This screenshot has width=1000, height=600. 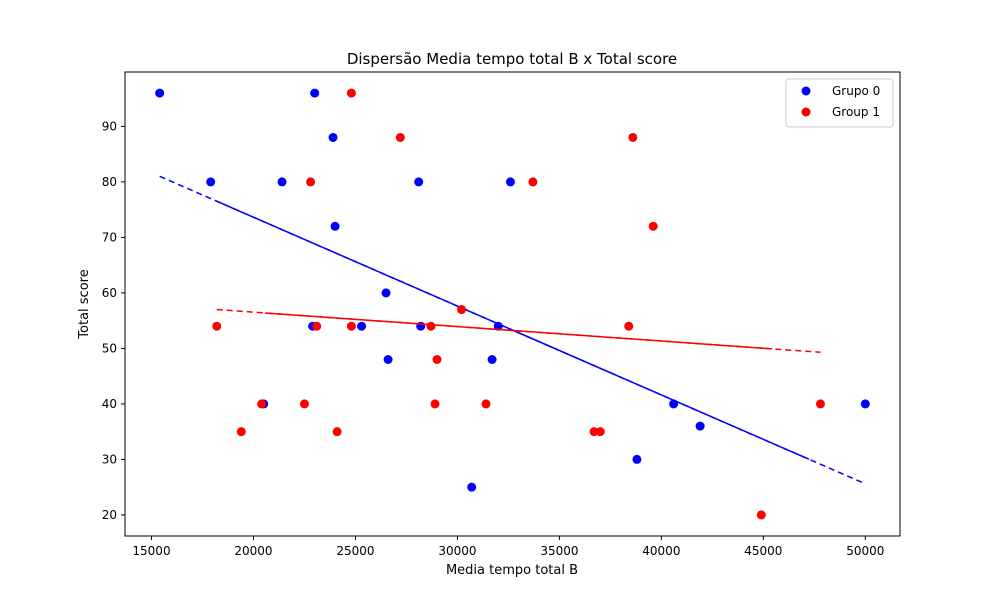 I want to click on y-axis-label: Total score, so click(x=84, y=304).